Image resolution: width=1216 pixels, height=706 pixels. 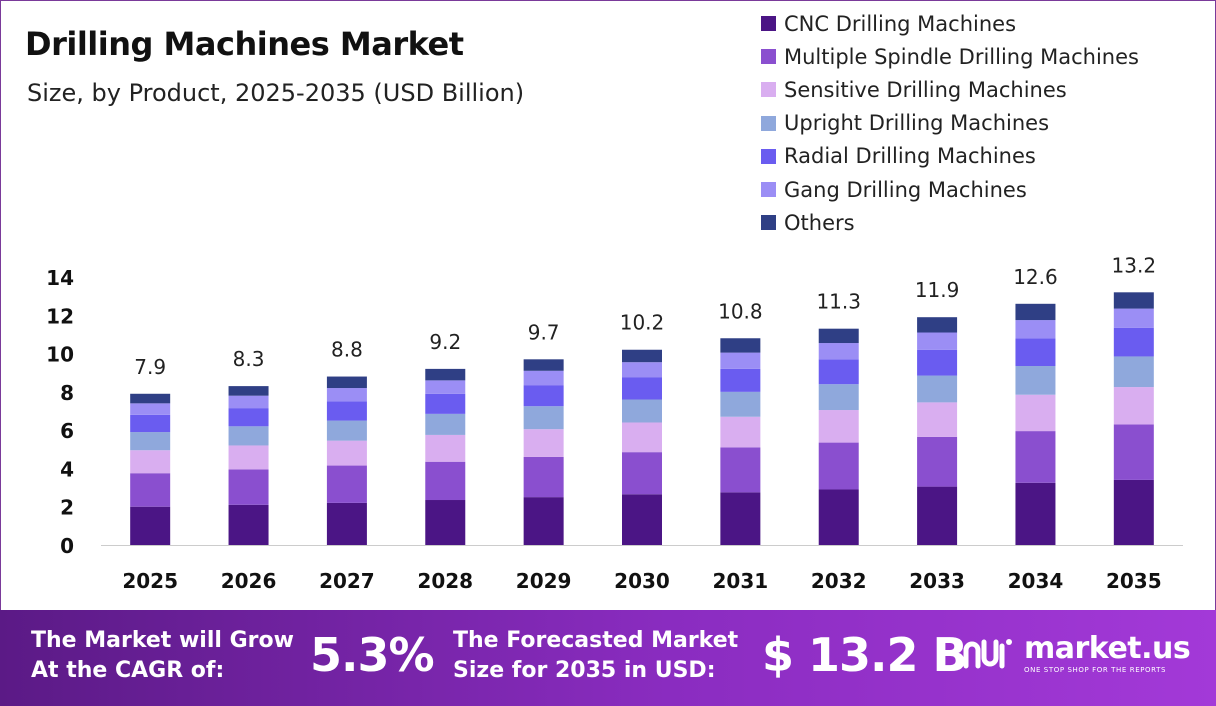 I want to click on cagr-caption: The Market will Grow At the CAGR of:, so click(x=162, y=656).